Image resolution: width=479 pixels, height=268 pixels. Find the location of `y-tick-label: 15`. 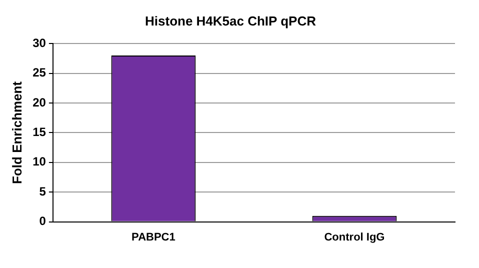

y-tick-label: 15 is located at coordinates (39, 132).